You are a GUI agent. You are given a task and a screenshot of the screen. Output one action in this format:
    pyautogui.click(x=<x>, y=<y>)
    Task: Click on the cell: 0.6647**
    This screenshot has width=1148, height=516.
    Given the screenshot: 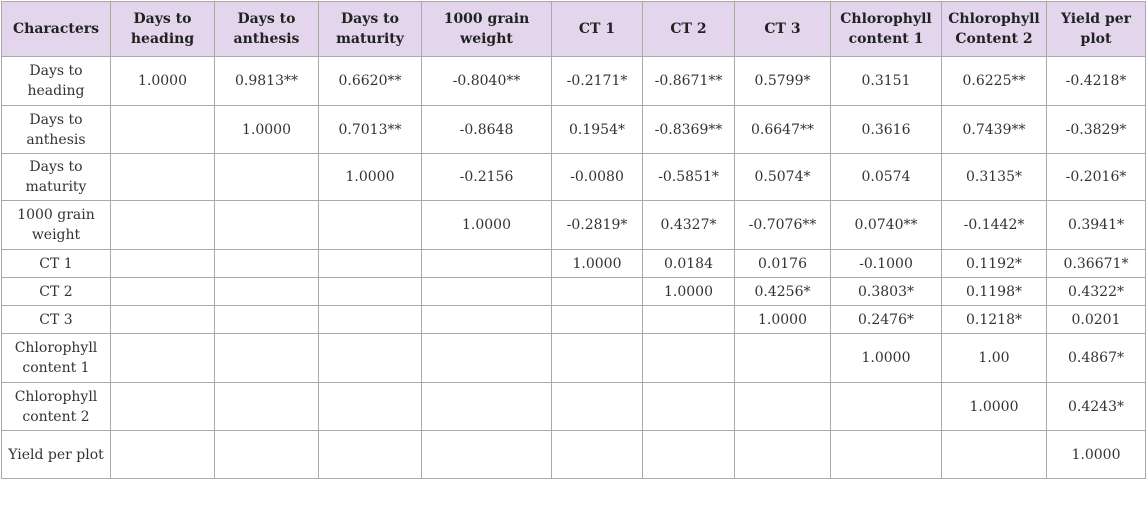 What is the action you would take?
    pyautogui.click(x=782, y=129)
    